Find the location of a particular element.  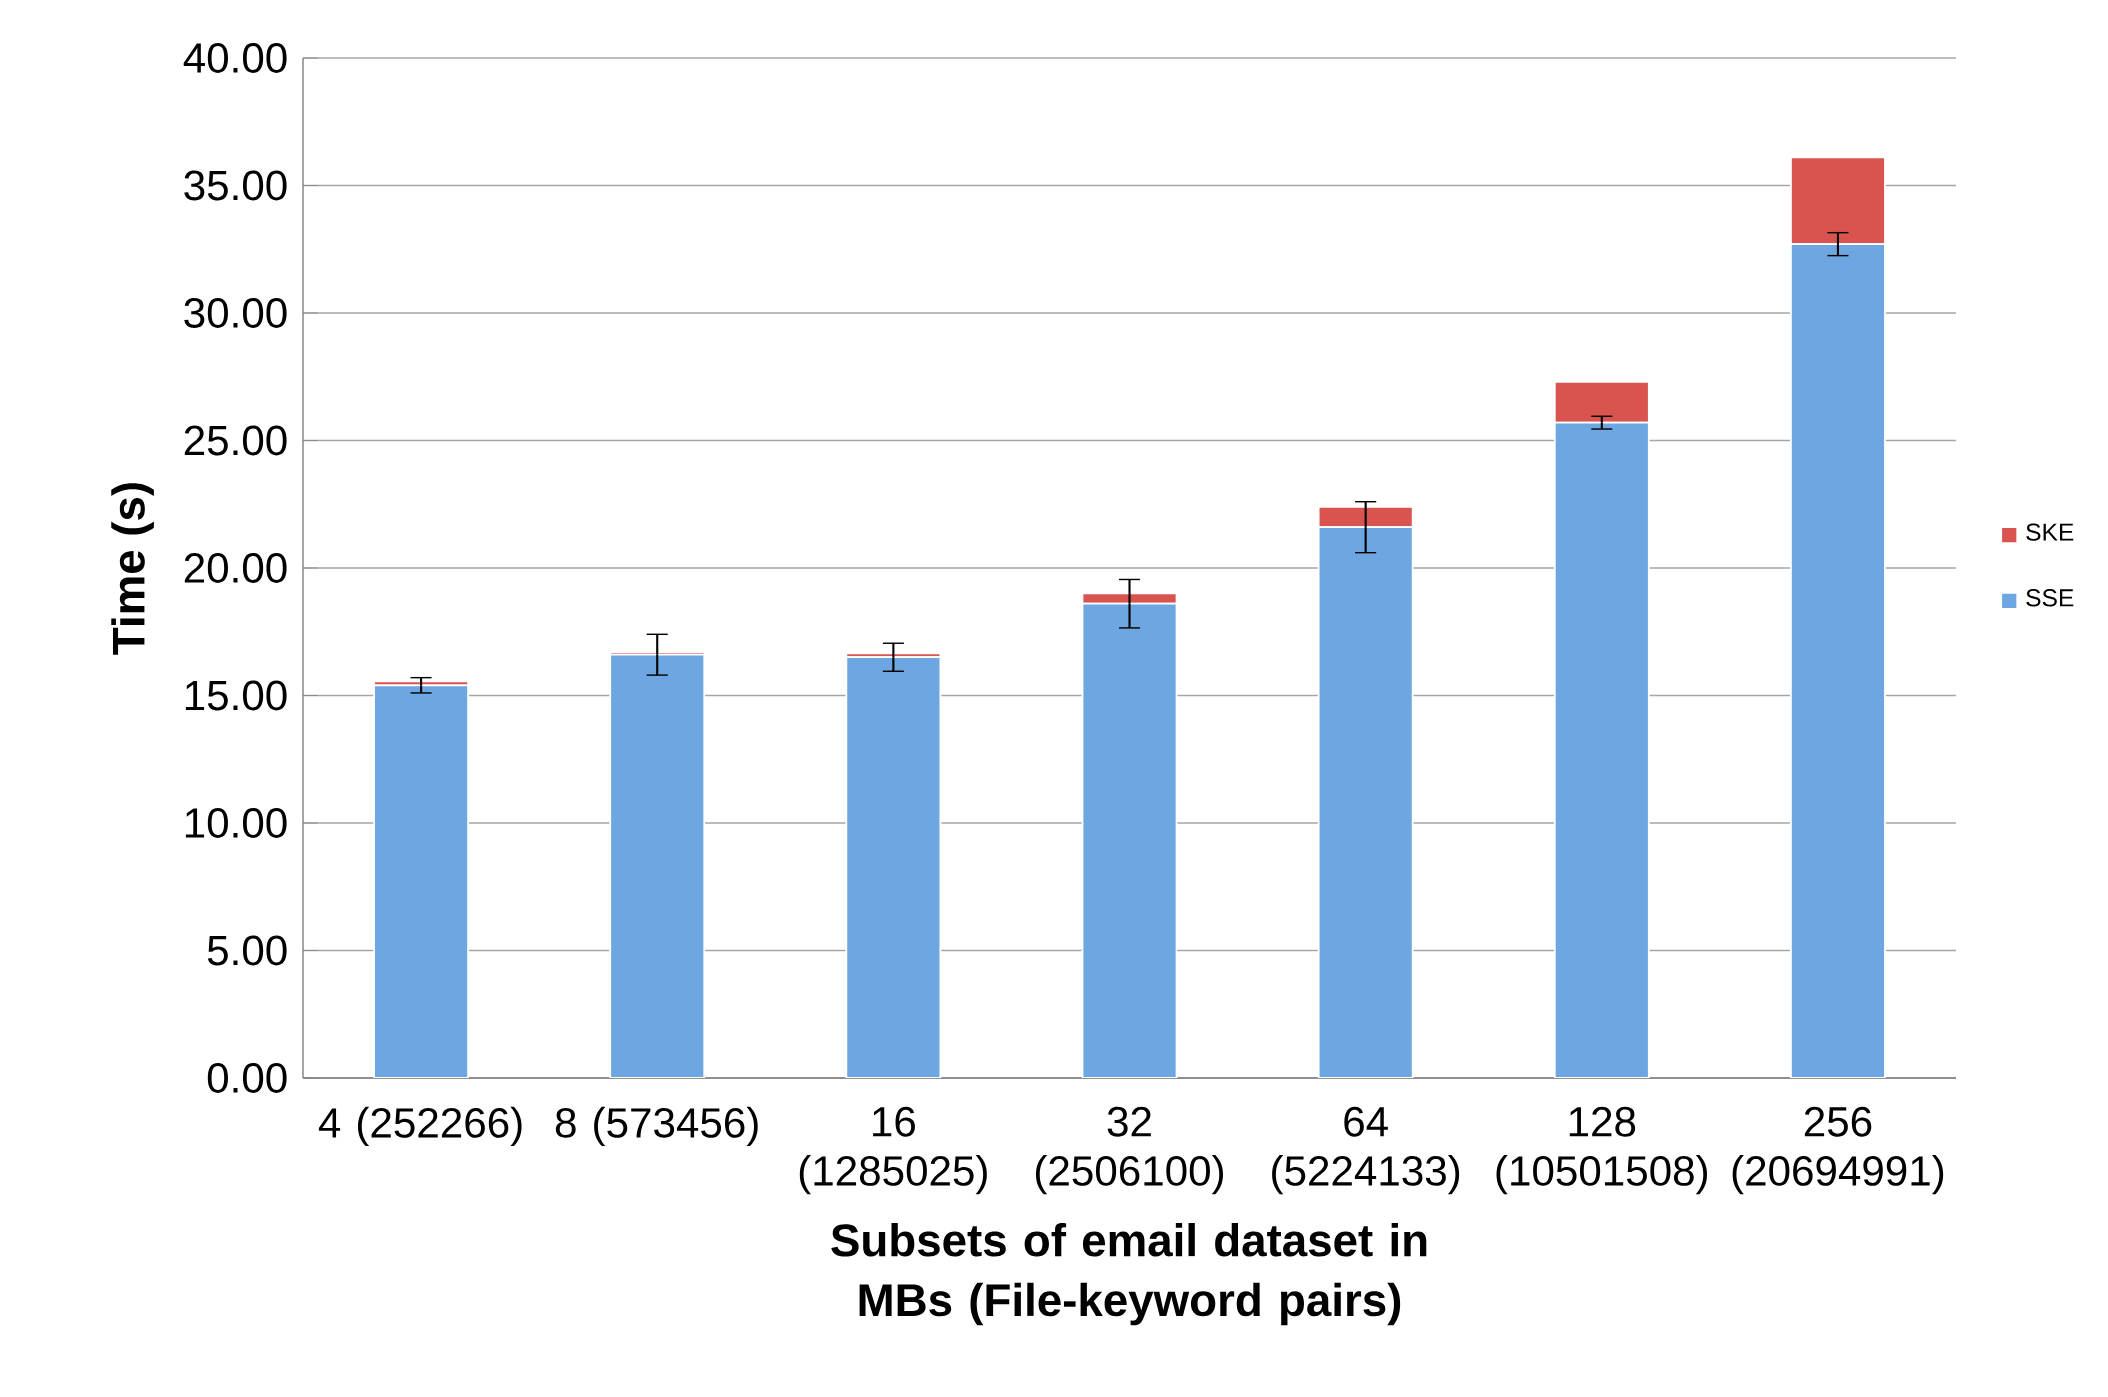

y-tick-label: 0.00 is located at coordinates (247, 1078).